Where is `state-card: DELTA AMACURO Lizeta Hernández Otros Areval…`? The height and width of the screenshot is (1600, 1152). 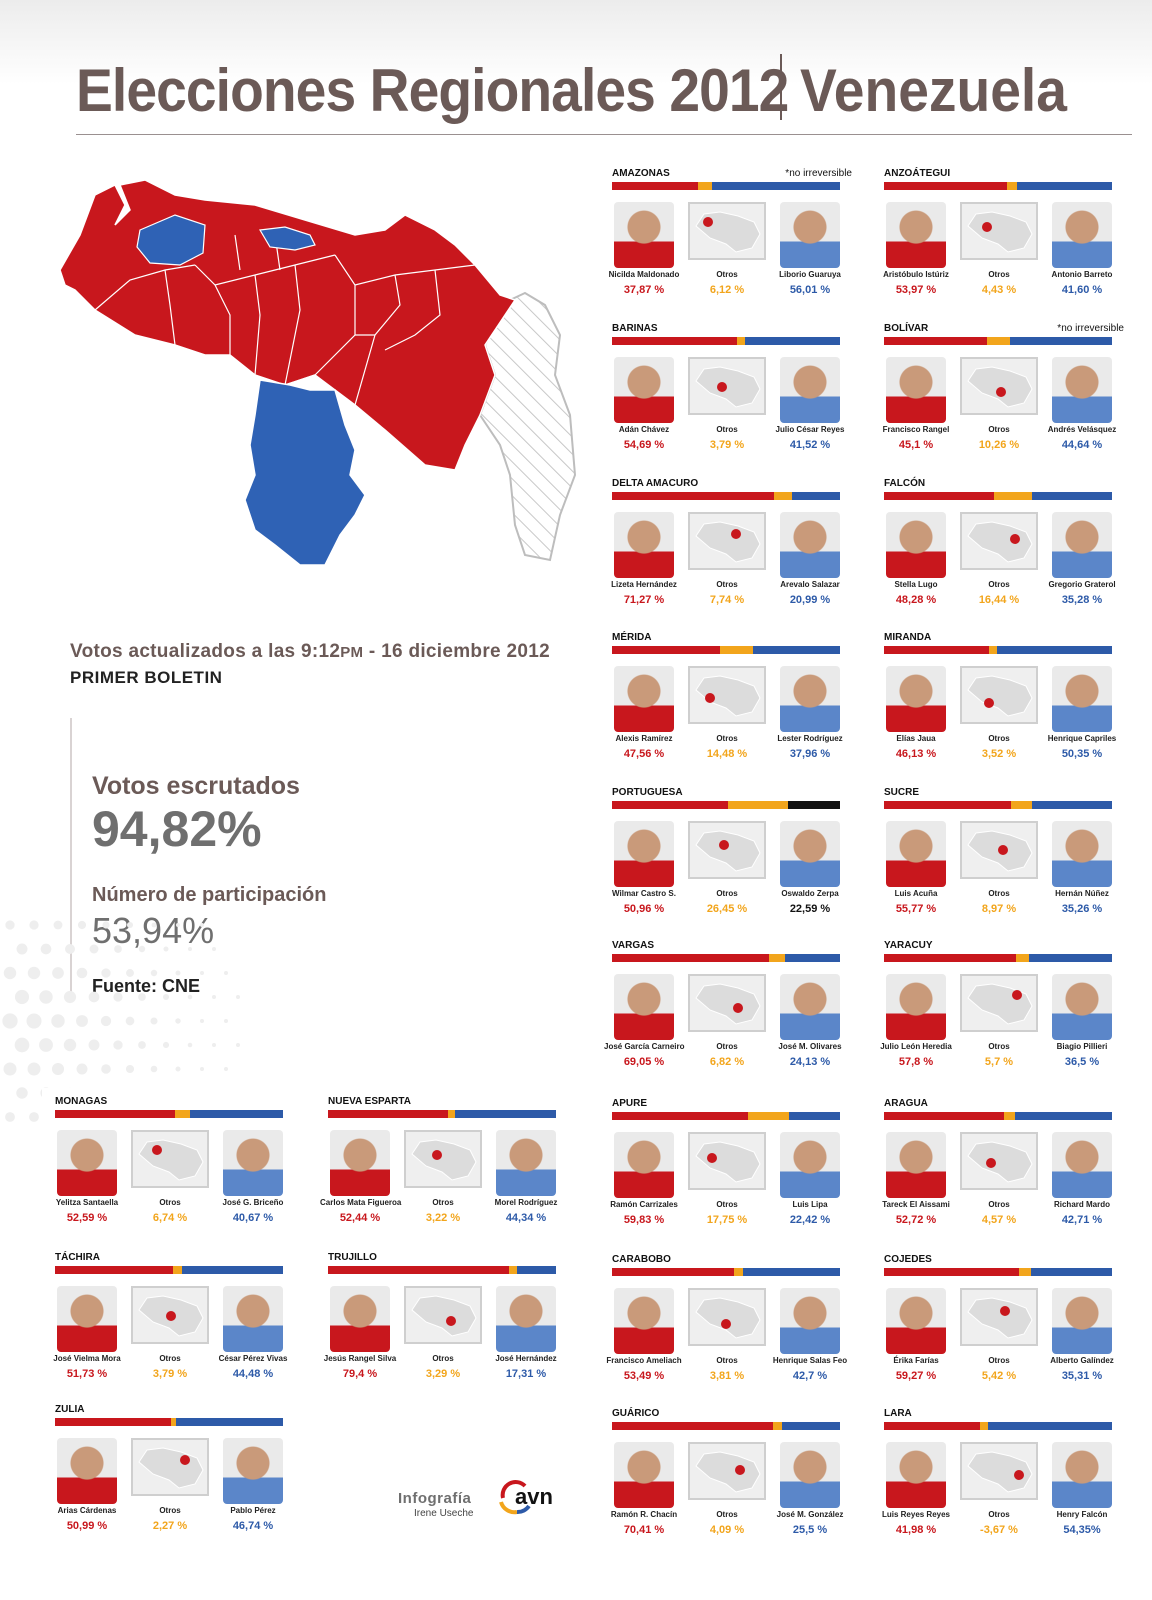
state-card: DELTA AMACURO Lizeta Hernández Otros Areval… is located at coordinates (731, 552).